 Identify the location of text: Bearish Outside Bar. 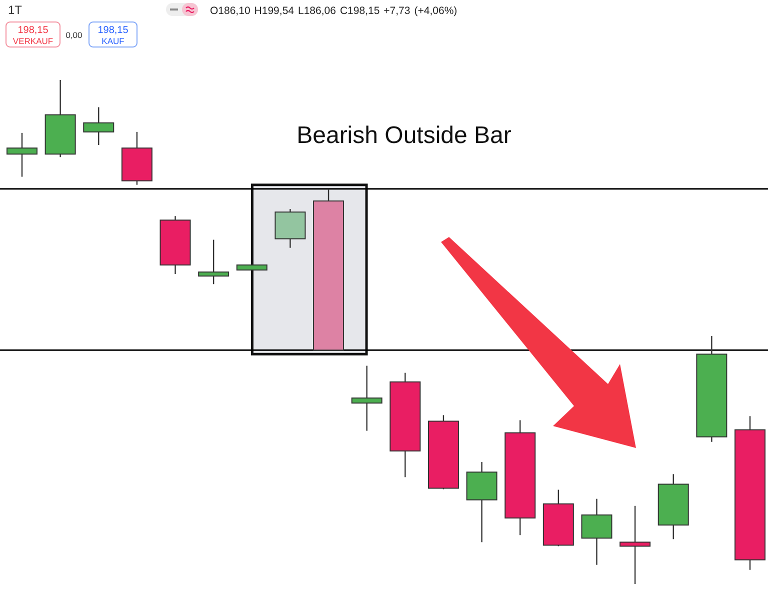
(404, 135).